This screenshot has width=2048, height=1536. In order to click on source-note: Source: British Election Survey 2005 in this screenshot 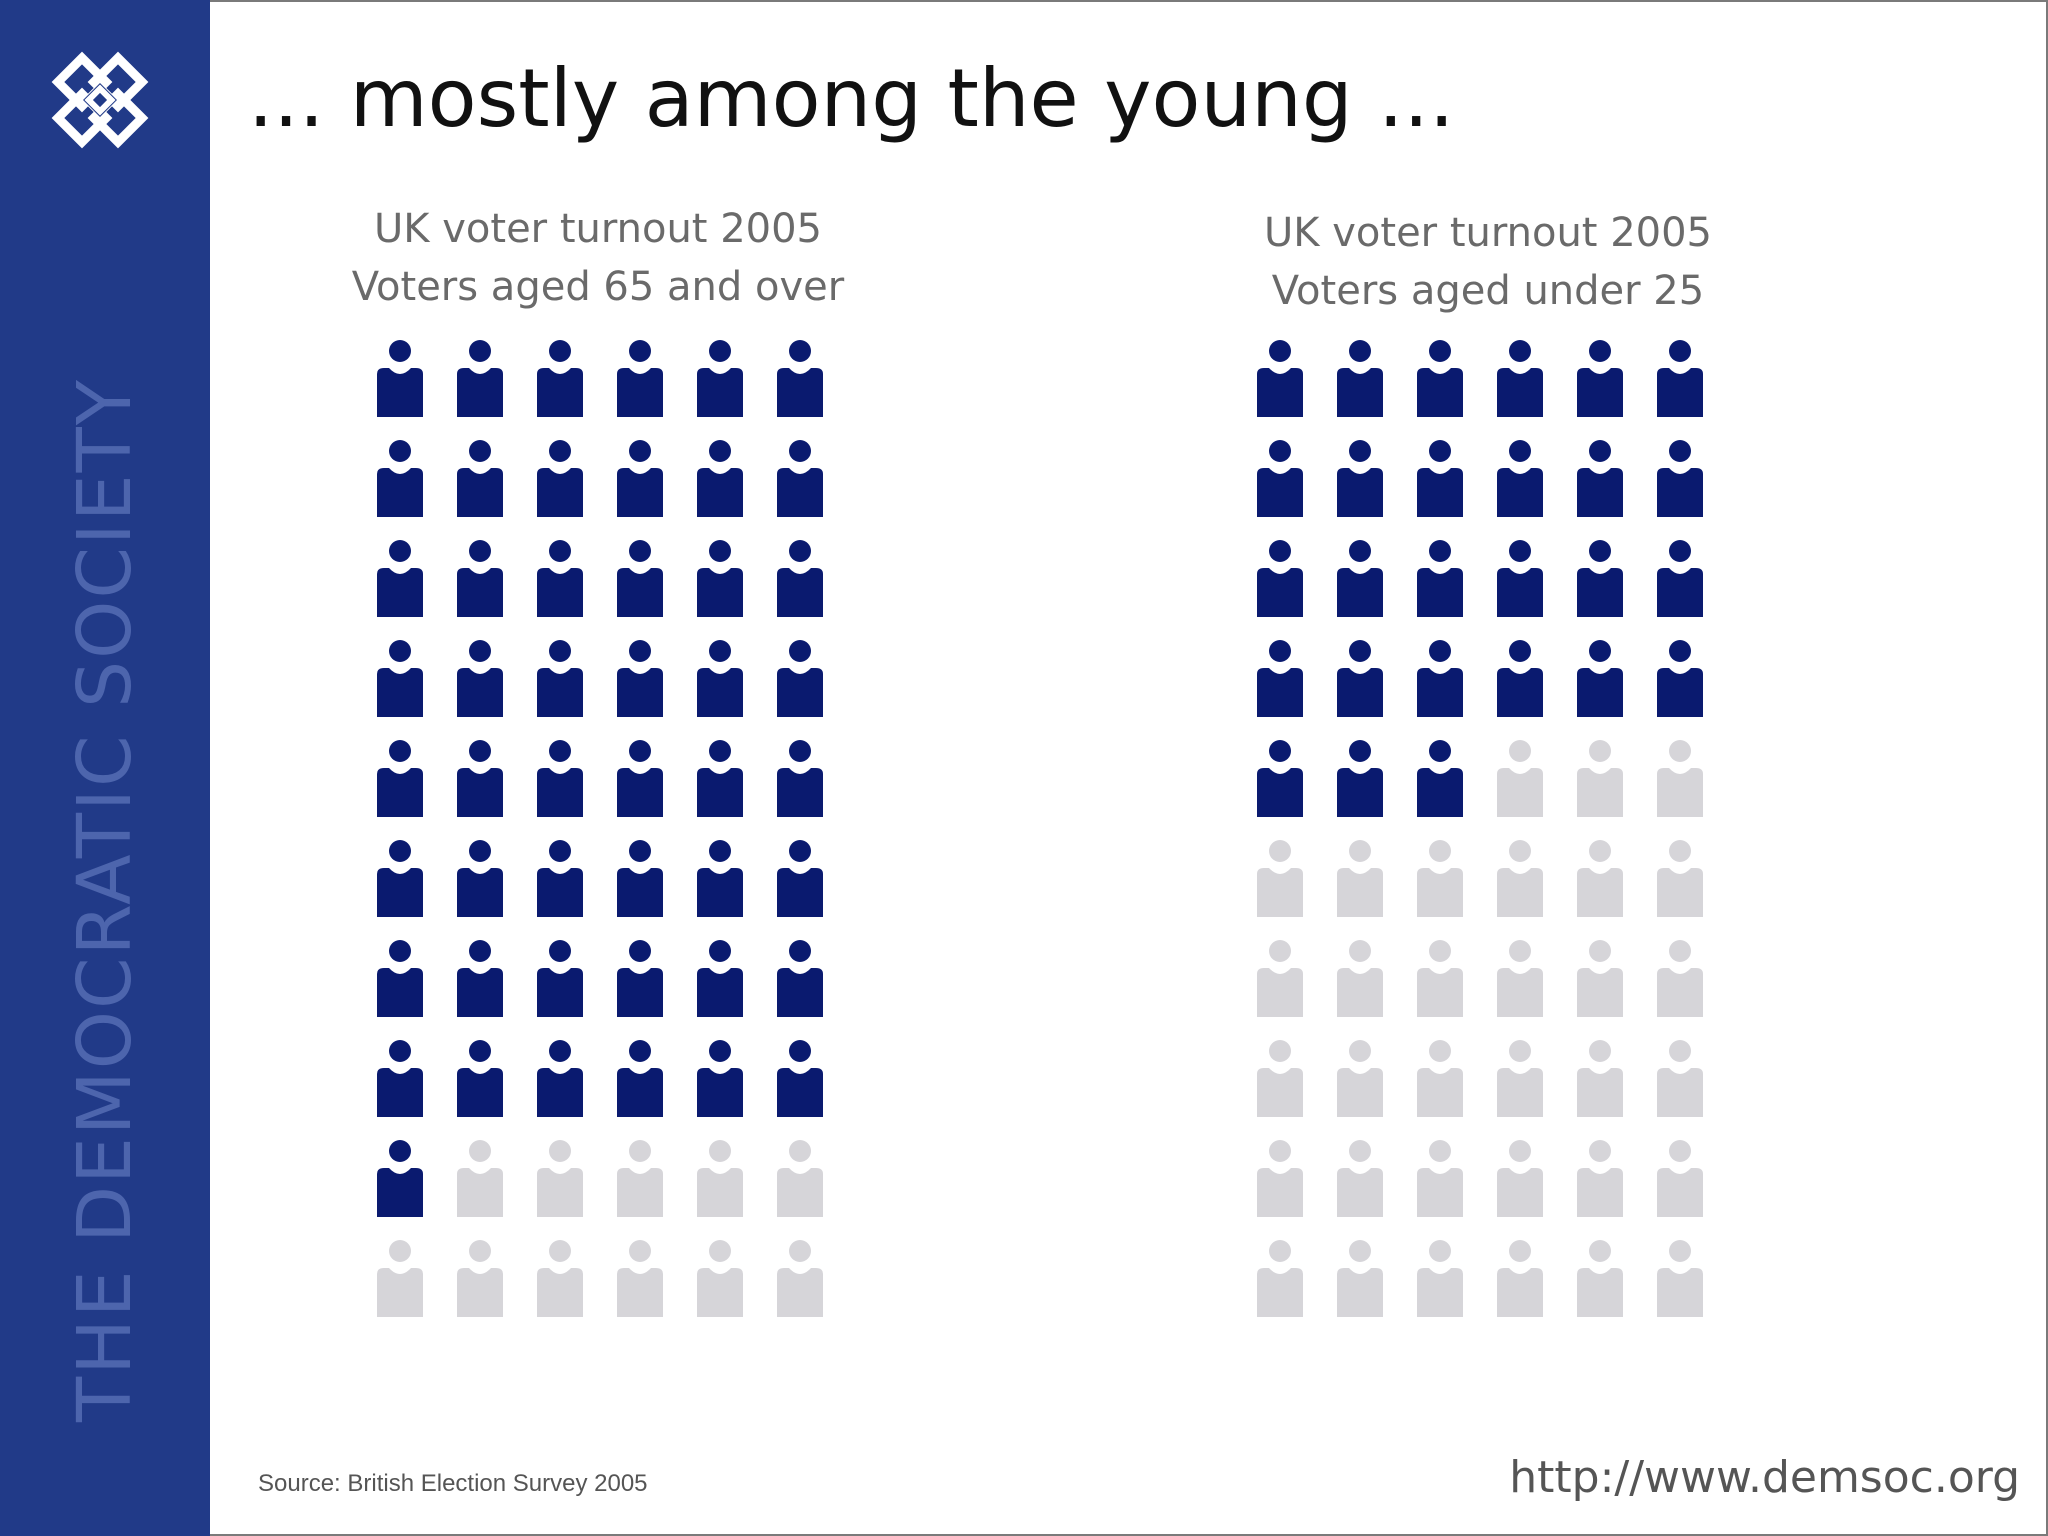, I will do `click(453, 1483)`.